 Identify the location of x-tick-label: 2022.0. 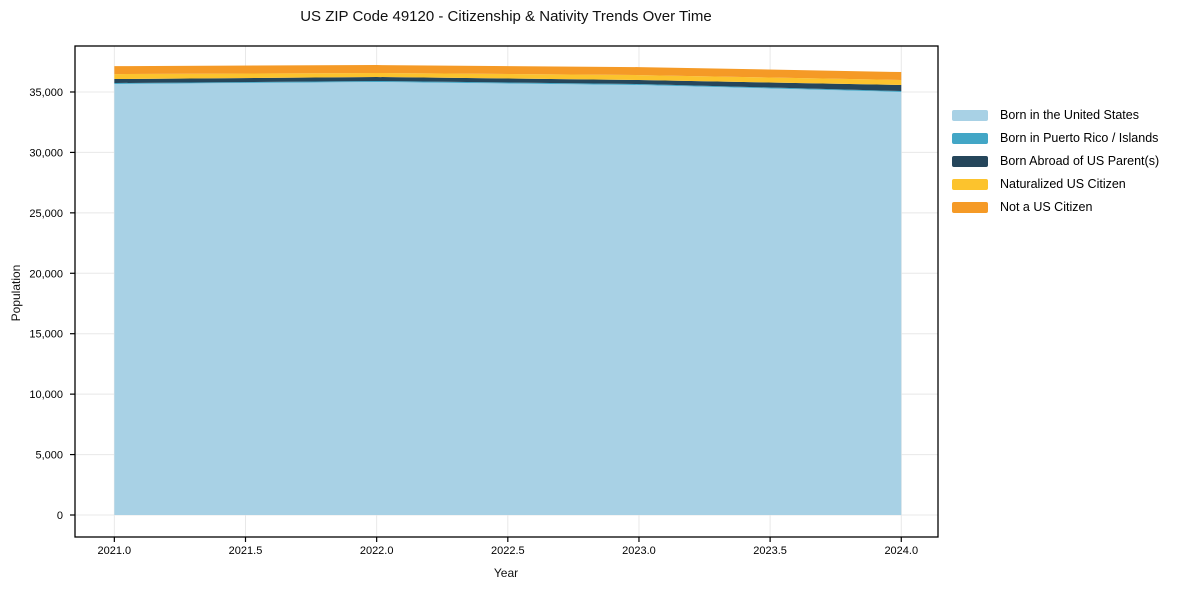
(377, 551).